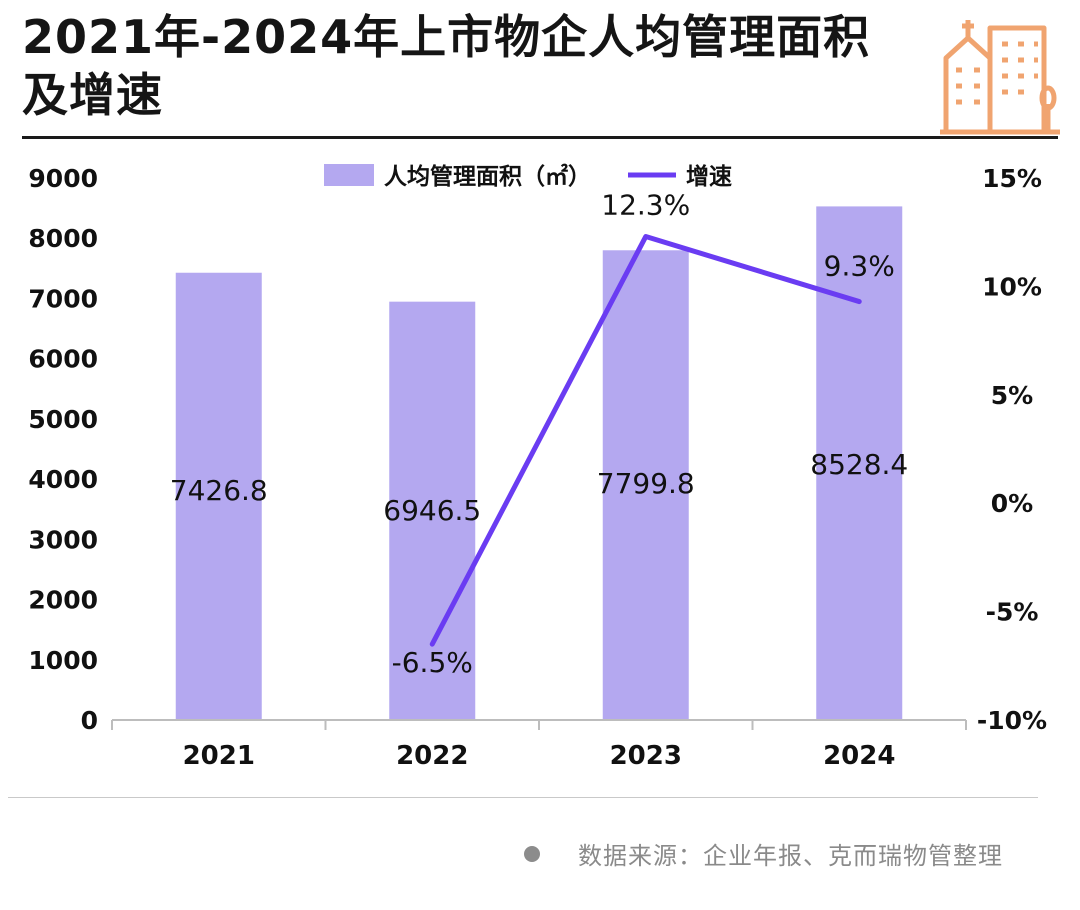 This screenshot has height=910, width=1080. Describe the element at coordinates (63, 479) in the screenshot. I see `y-left-tick-label: 4000` at that location.